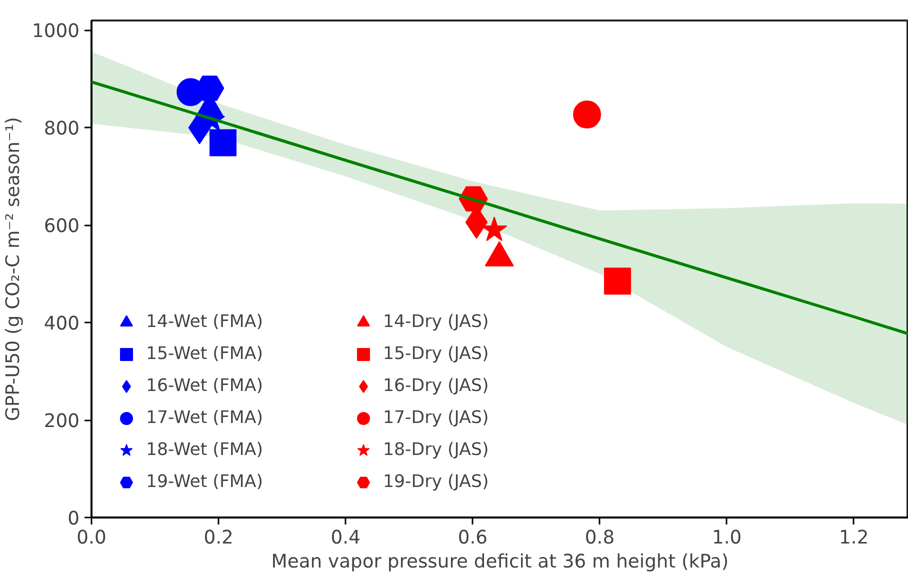  What do you see at coordinates (205, 482) in the screenshot?
I see `legend-label: 19-Wet (FMA)` at bounding box center [205, 482].